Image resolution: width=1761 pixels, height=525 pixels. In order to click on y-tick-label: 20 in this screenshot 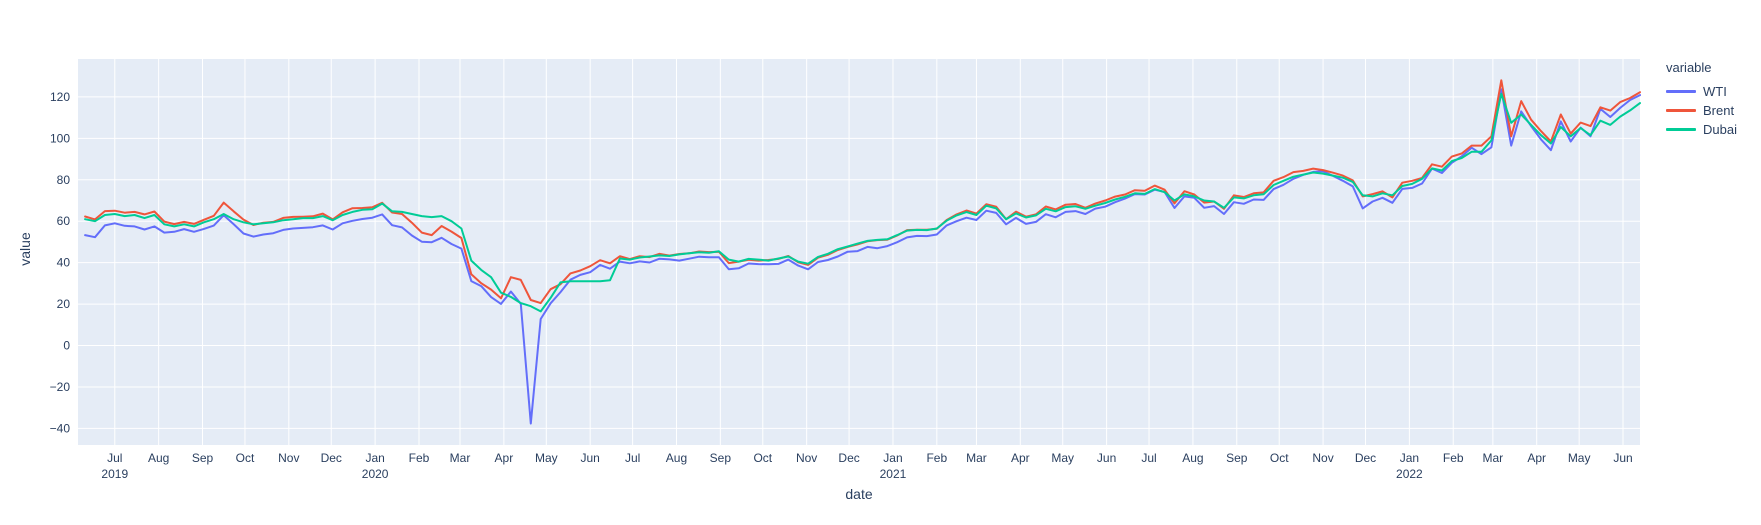, I will do `click(64, 304)`.